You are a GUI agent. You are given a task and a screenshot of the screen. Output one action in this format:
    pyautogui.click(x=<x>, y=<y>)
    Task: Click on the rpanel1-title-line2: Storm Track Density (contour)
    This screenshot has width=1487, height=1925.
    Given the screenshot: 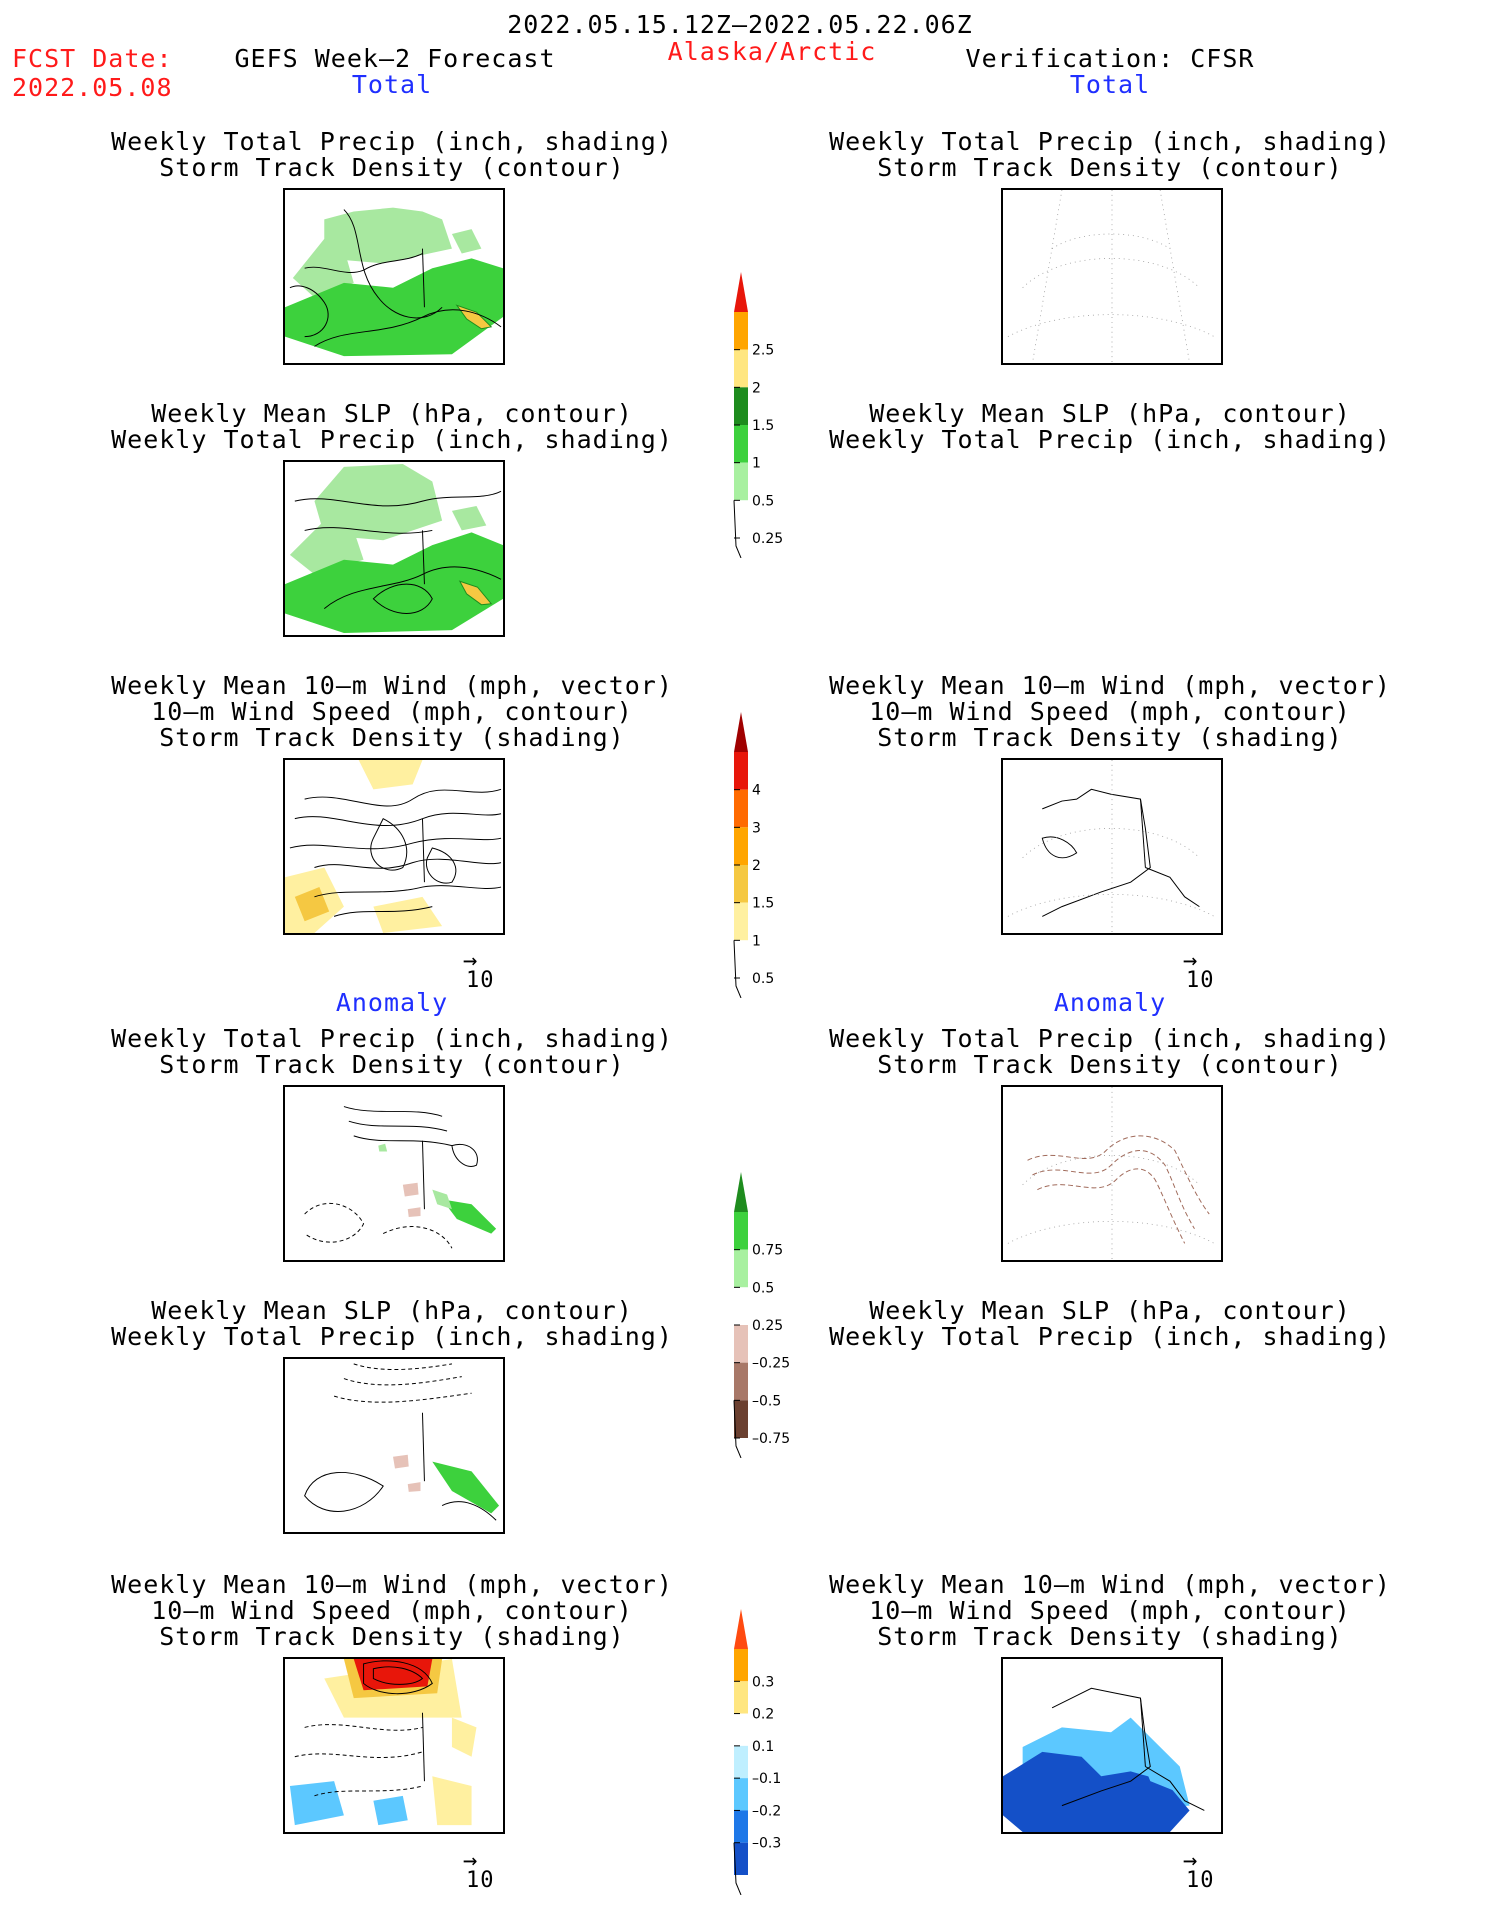 What is the action you would take?
    pyautogui.click(x=1110, y=167)
    